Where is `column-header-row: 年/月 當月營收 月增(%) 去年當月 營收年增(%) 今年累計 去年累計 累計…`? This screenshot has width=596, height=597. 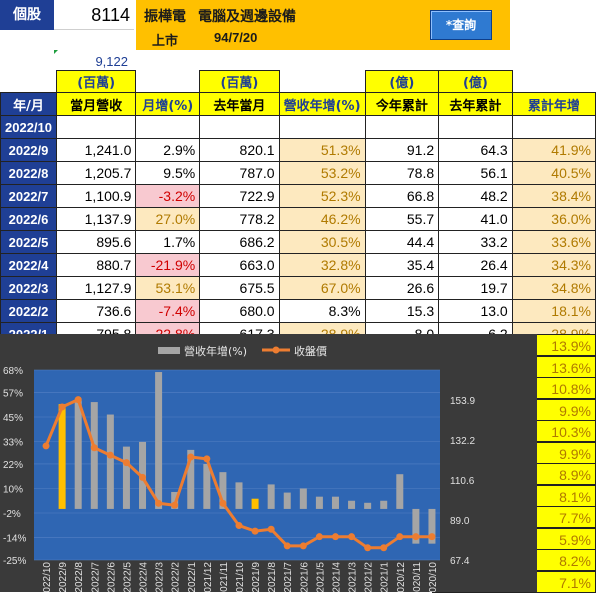 column-header-row: 年/月 當月營收 月增(%) 去年當月 營收年增(%) 今年累計 去年累計 累計… is located at coordinates (298, 104).